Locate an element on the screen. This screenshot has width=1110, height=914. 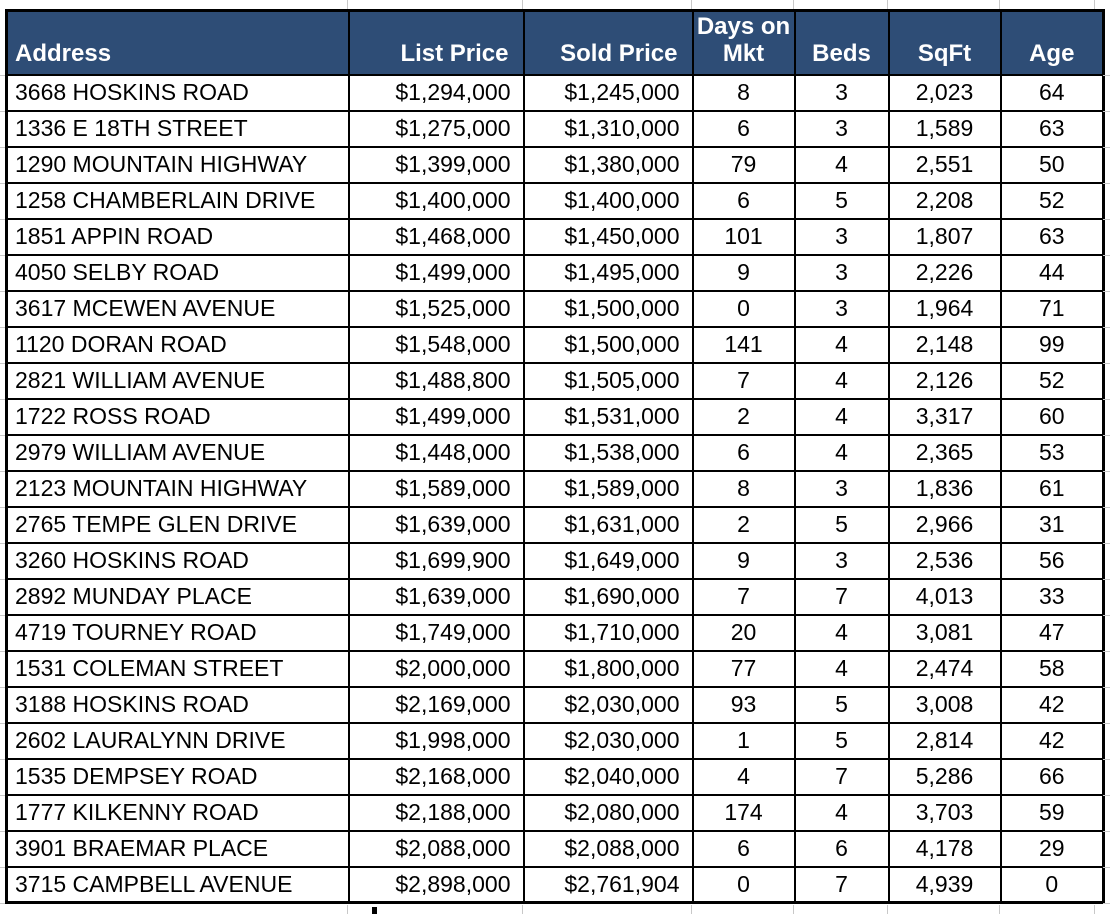
cell-days_on_mkt: 0 is located at coordinates (743, 308).